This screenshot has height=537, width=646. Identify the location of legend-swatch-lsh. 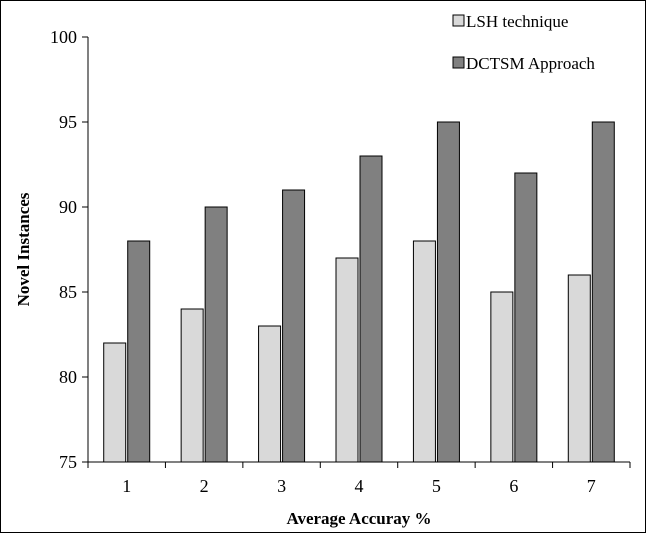
(458, 20).